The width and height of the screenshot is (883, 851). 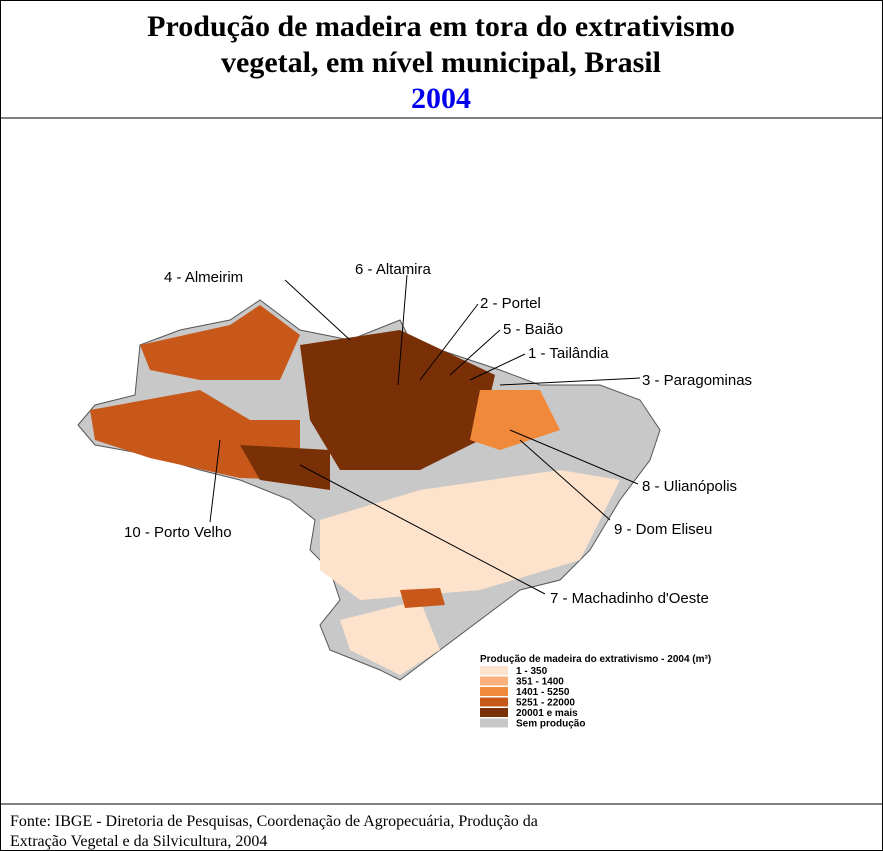 I want to click on legend-label: 5251 - 22000, so click(x=545, y=703).